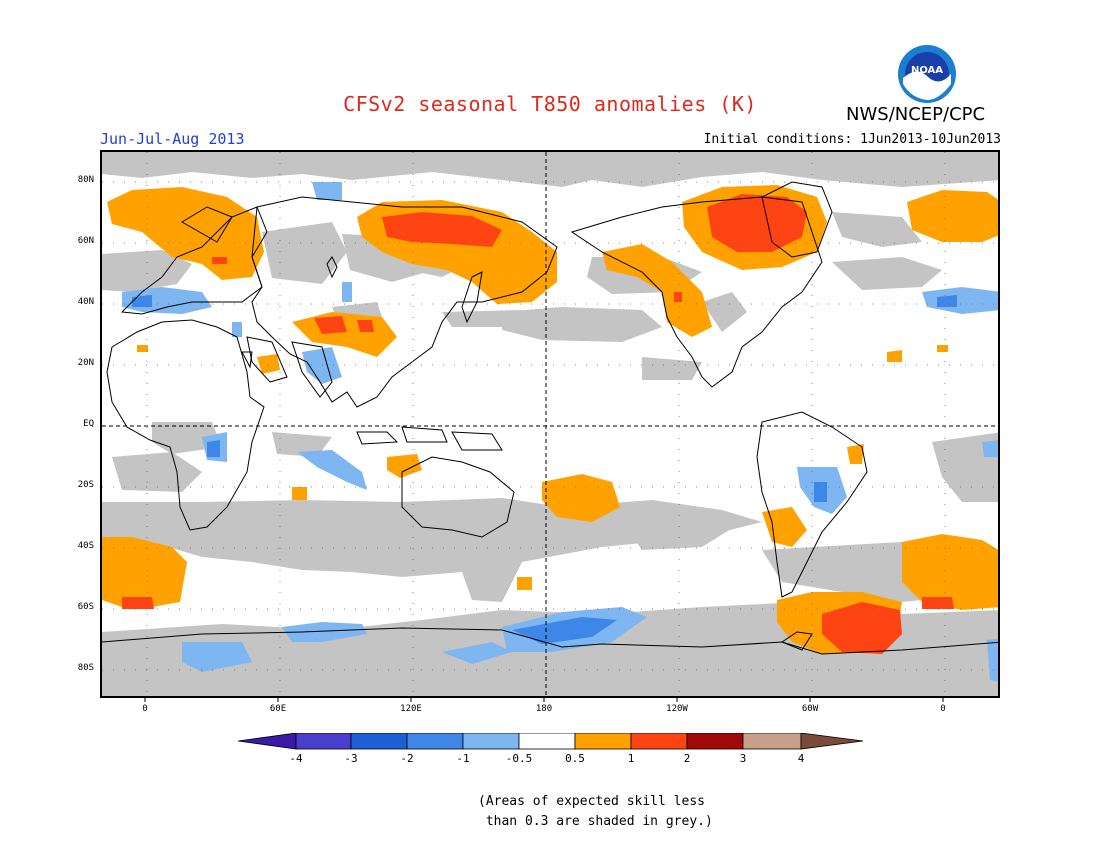  I want to click on lon-label-60w: 60W, so click(810, 709).